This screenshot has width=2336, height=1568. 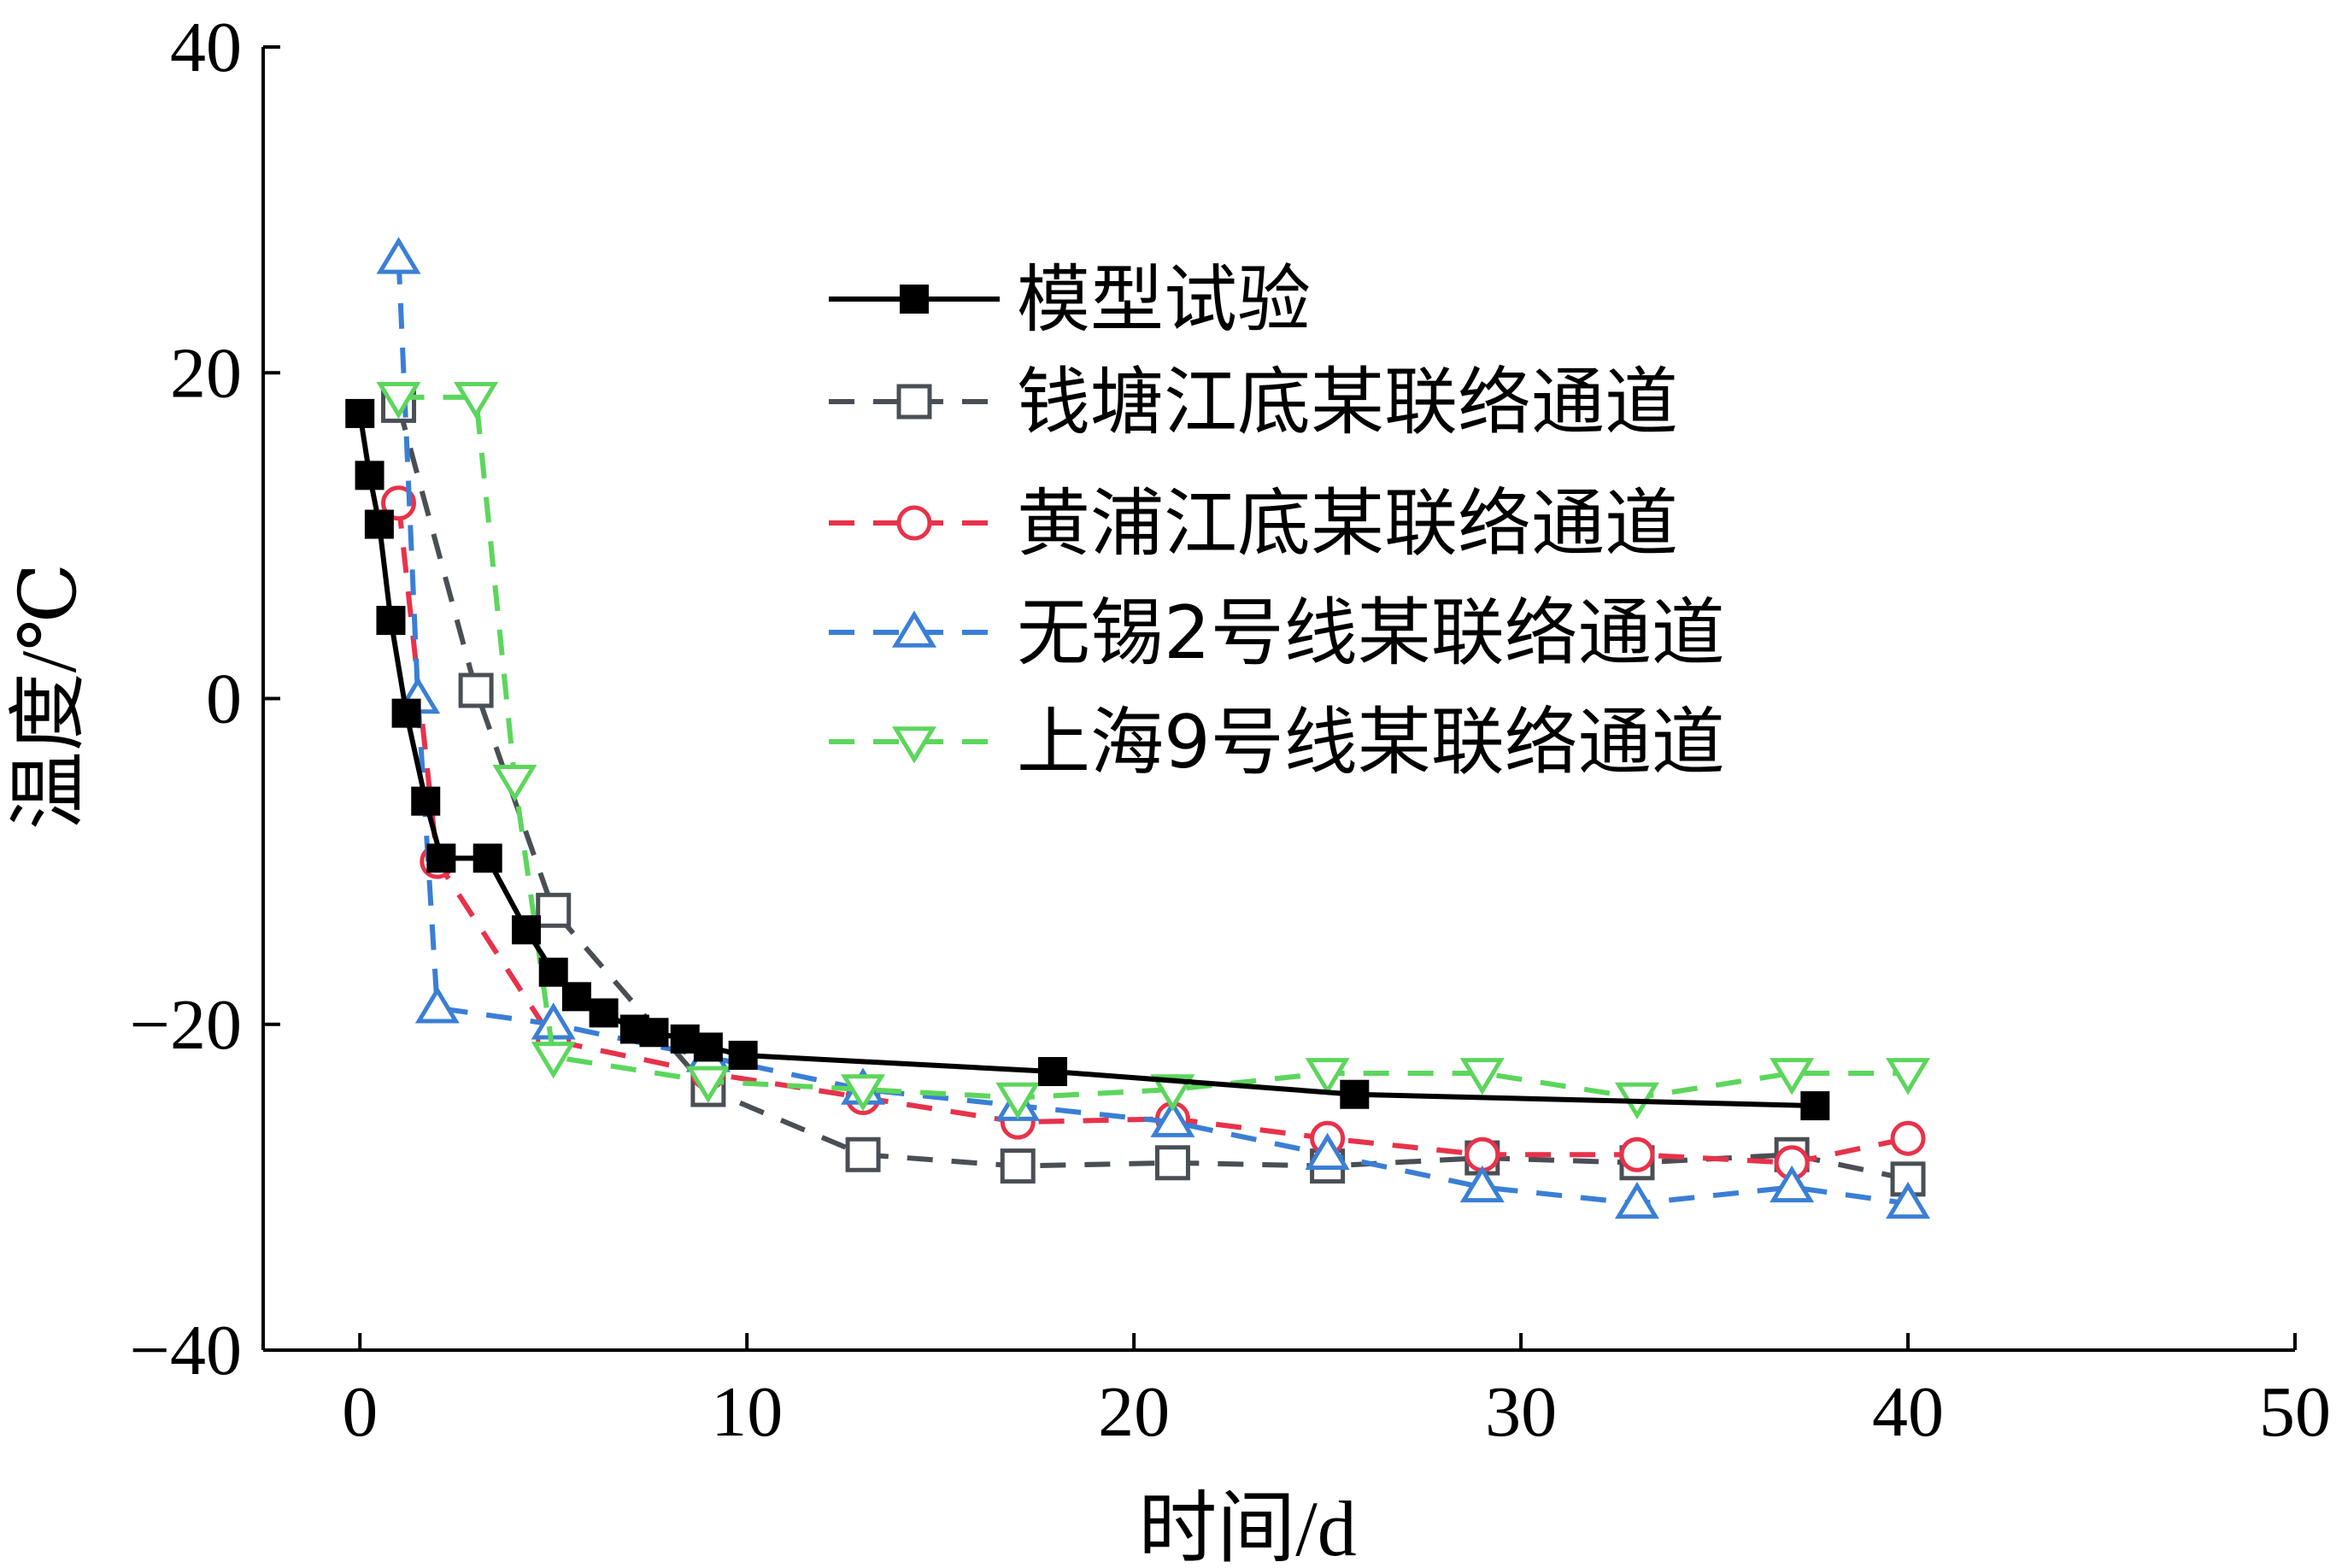 What do you see at coordinates (48, 696) in the screenshot?
I see `y-axis-label: 温度/℃` at bounding box center [48, 696].